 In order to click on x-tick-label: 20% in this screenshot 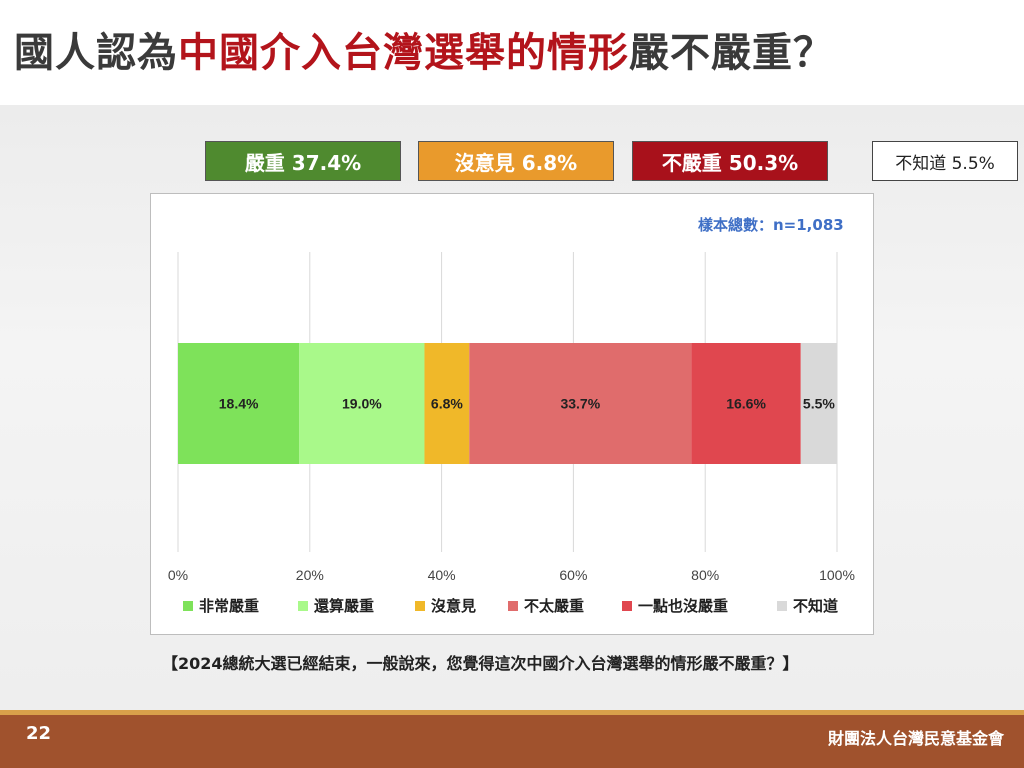, I will do `click(310, 575)`.